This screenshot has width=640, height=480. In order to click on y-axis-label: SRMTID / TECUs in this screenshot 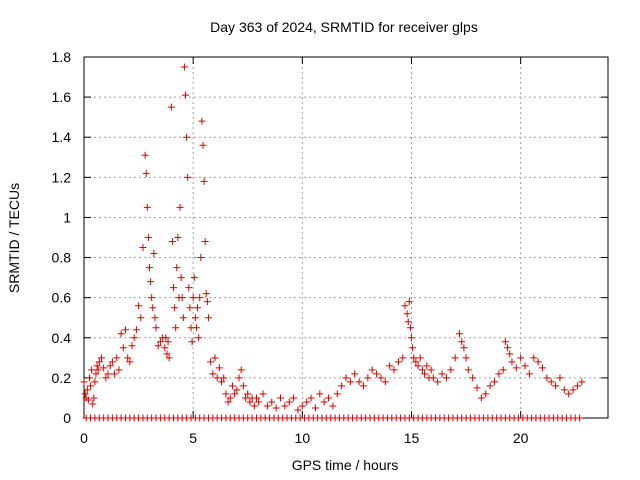, I will do `click(14, 238)`.